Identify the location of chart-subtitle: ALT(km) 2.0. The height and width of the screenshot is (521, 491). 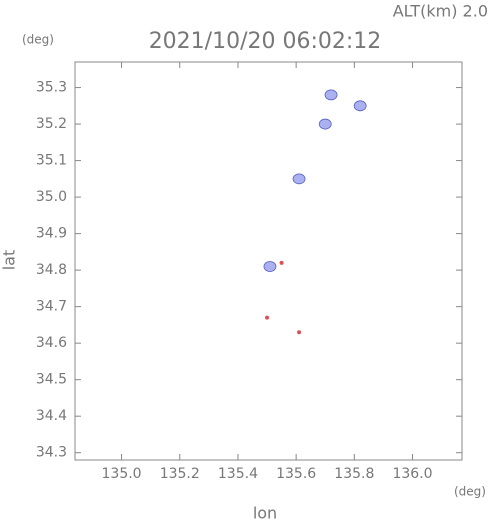
(440, 11).